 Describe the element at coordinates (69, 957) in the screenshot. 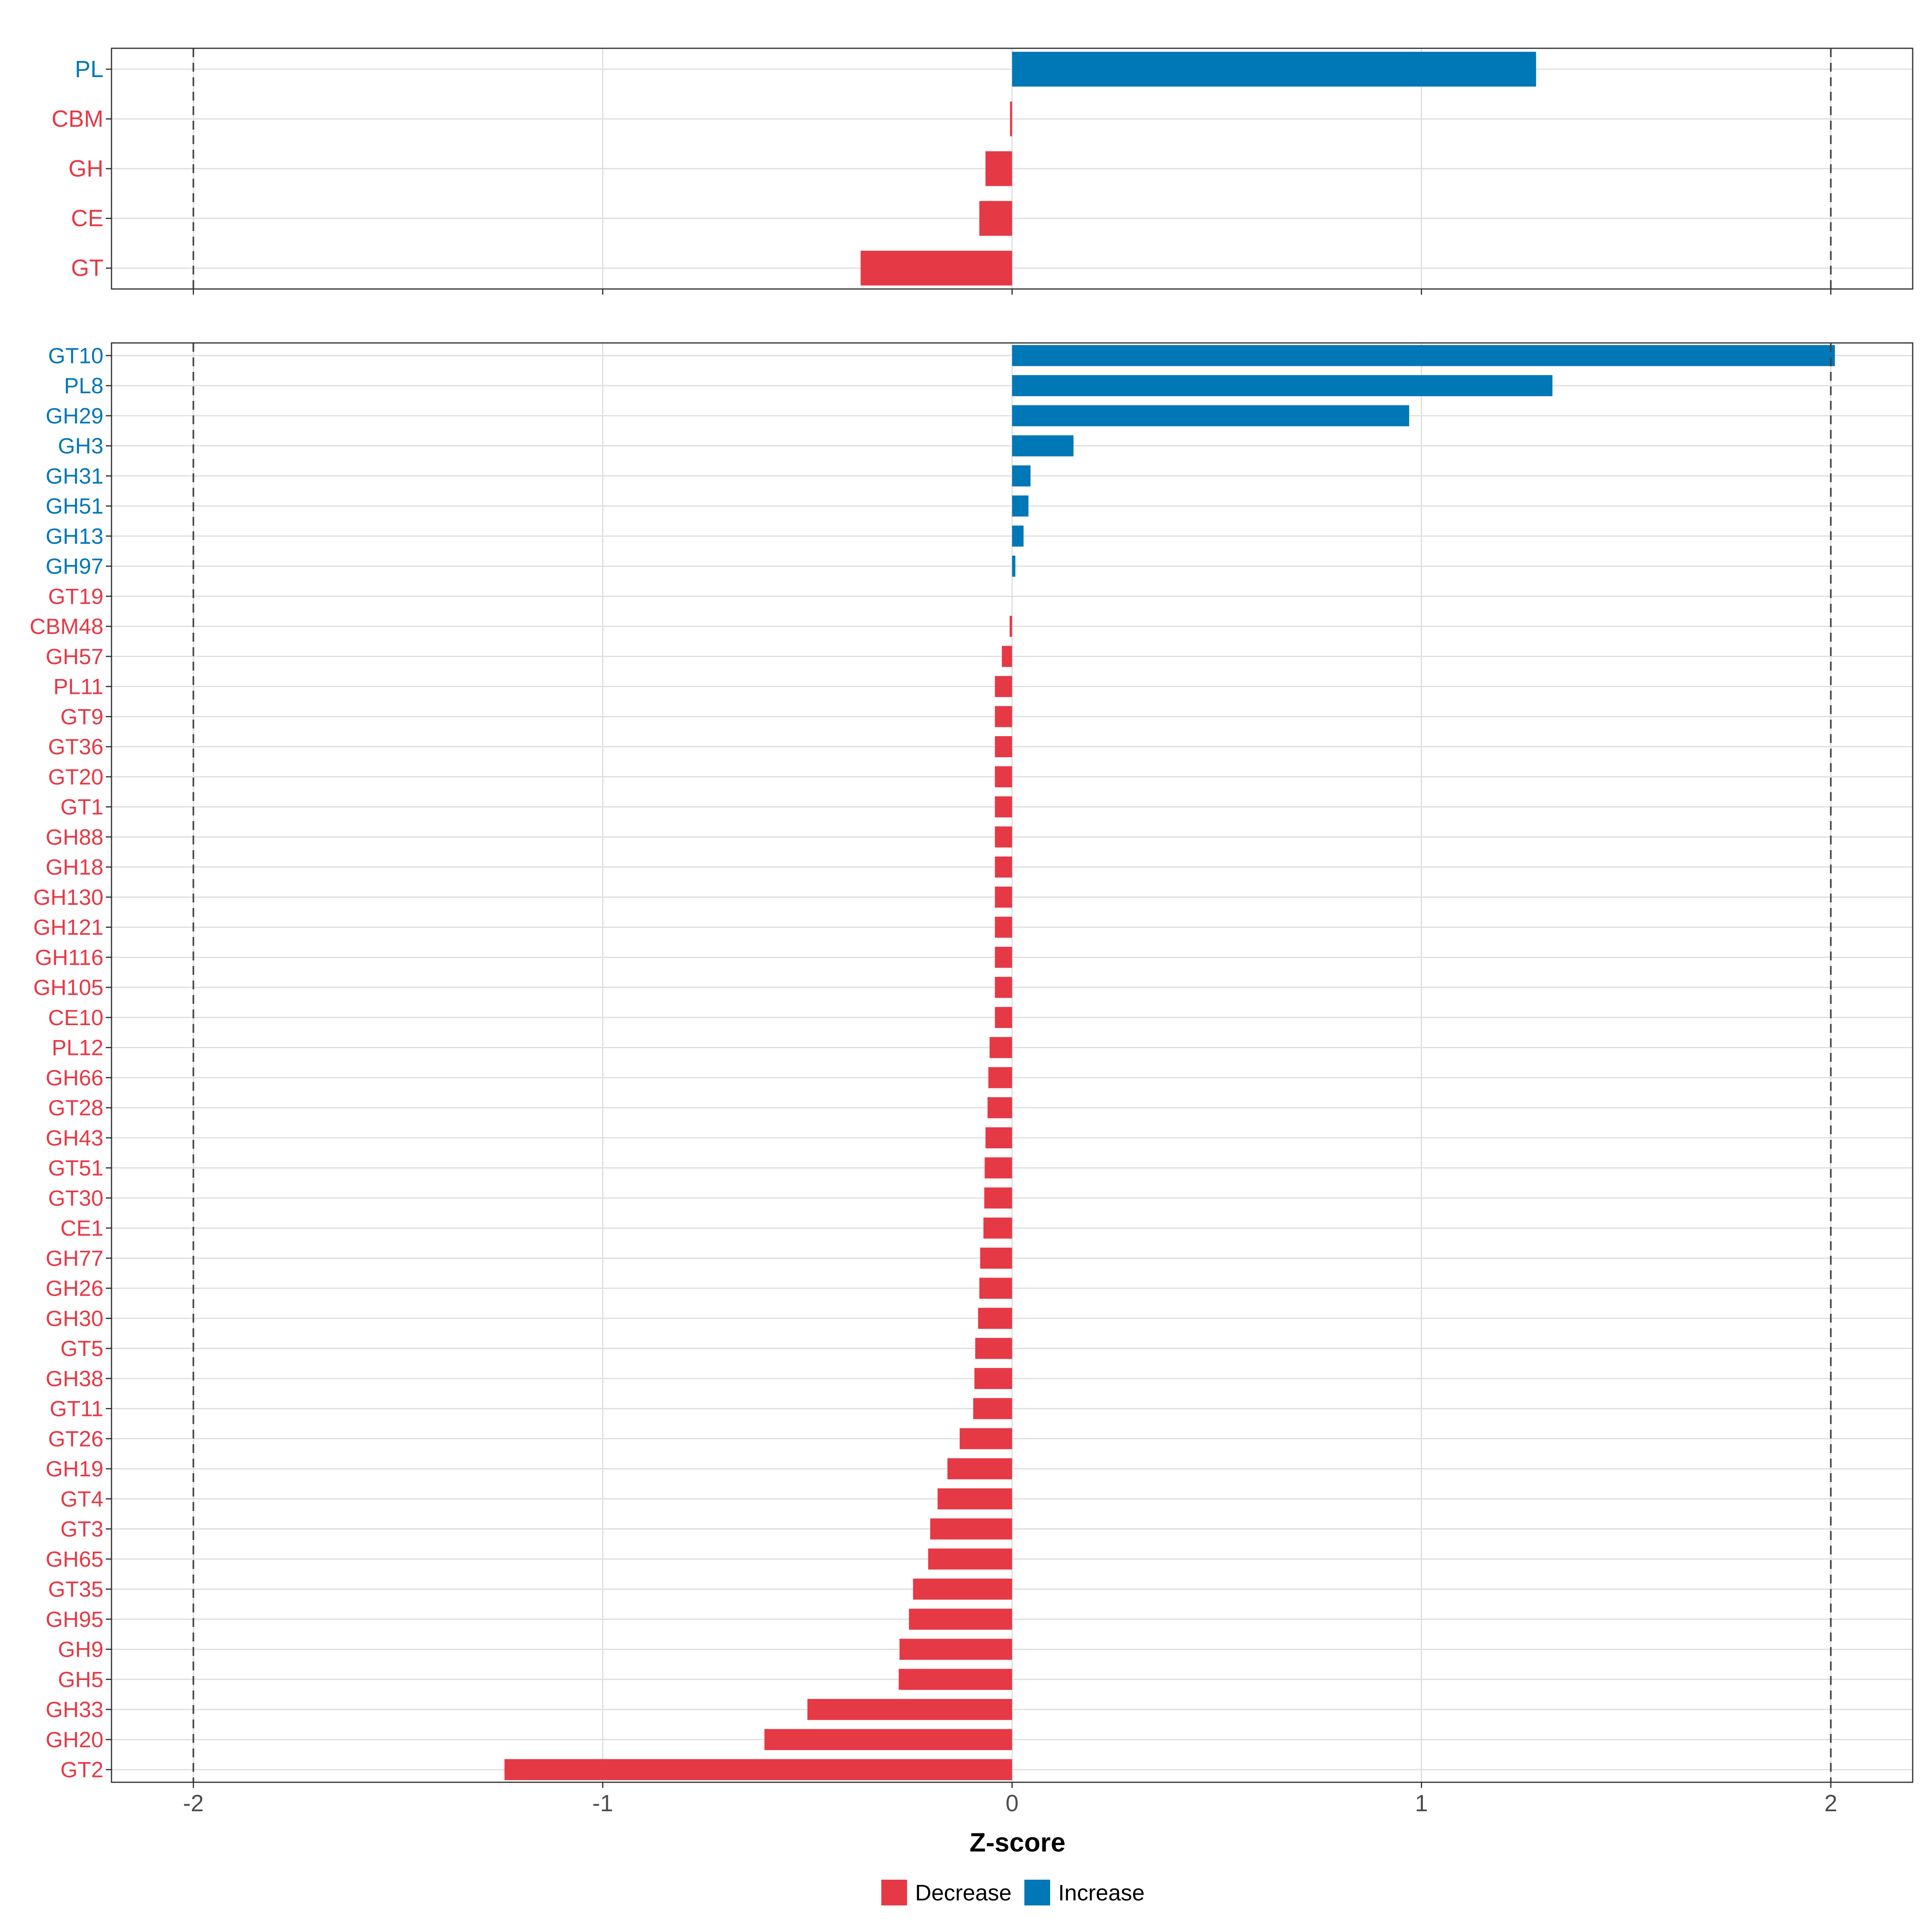

I see `bottom-category-label-GH116: GH116` at that location.